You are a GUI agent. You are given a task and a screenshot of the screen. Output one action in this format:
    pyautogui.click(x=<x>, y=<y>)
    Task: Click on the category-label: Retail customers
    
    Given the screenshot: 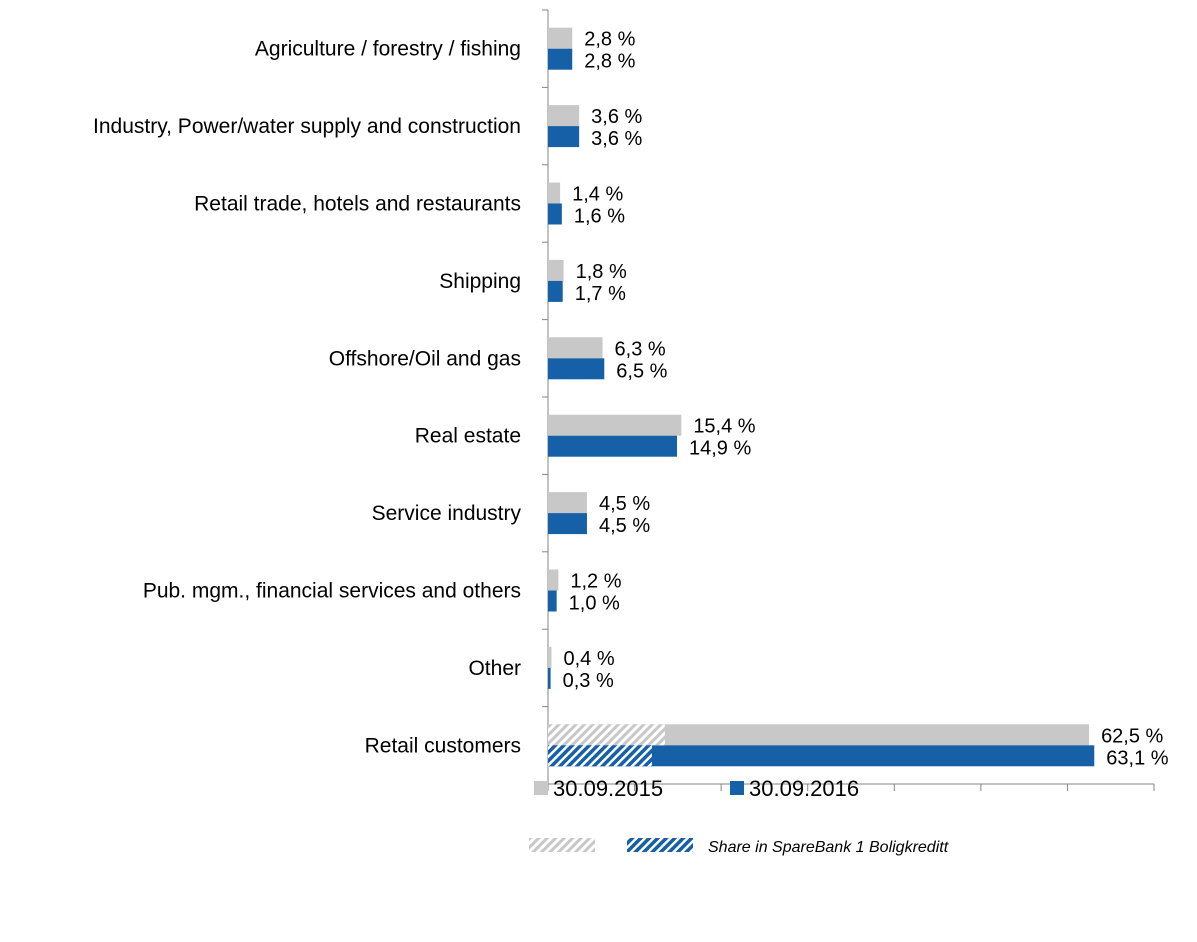 What is the action you would take?
    pyautogui.click(x=443, y=745)
    